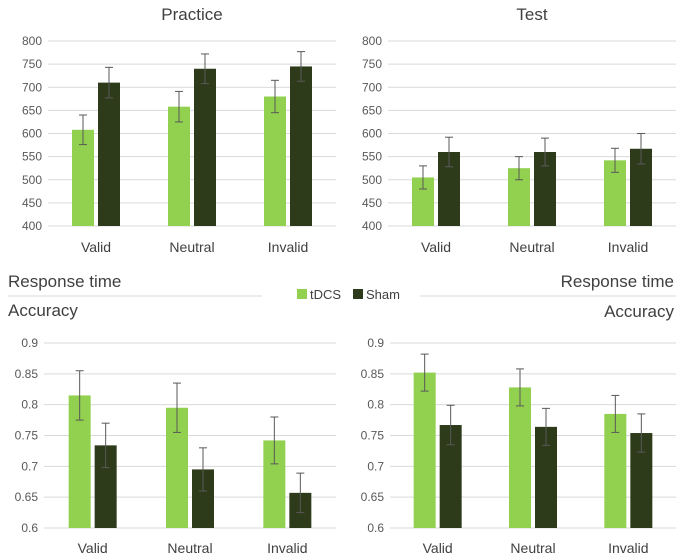 Image resolution: width=686 pixels, height=558 pixels. What do you see at coordinates (531, 14) in the screenshot?
I see `chart-title: Test` at bounding box center [531, 14].